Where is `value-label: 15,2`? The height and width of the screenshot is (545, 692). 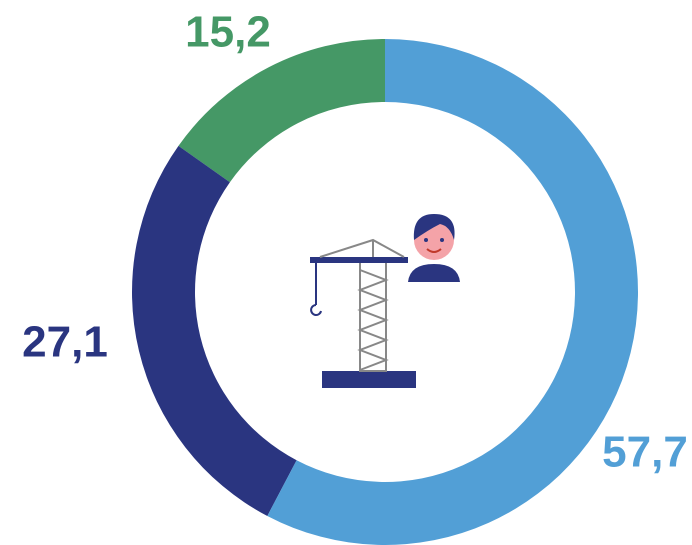 value-label: 15,2 is located at coordinates (228, 32).